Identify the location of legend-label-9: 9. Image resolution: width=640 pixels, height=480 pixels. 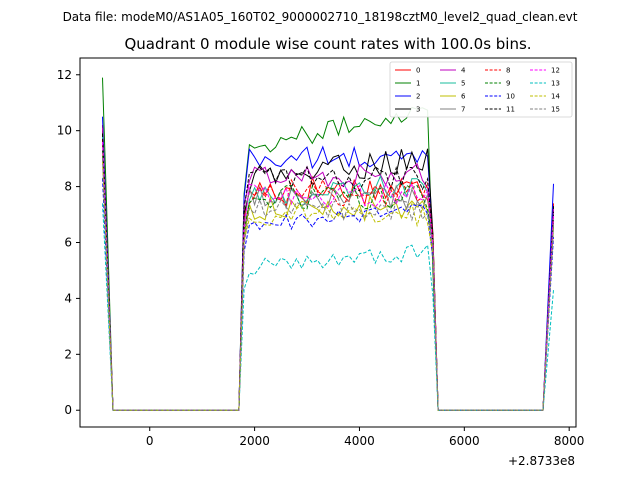
(508, 84).